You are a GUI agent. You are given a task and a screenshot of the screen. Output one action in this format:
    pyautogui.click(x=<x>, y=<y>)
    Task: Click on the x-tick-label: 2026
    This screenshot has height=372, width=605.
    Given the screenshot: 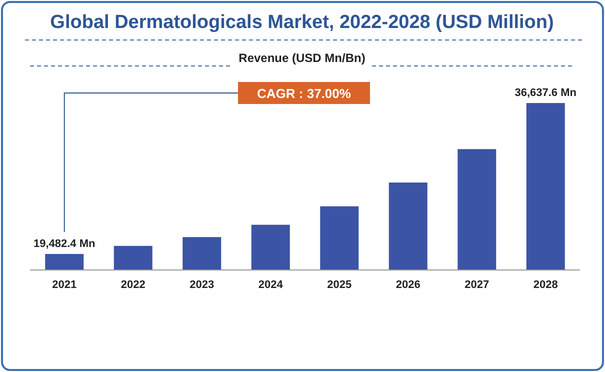 What is the action you would take?
    pyautogui.click(x=408, y=284)
    